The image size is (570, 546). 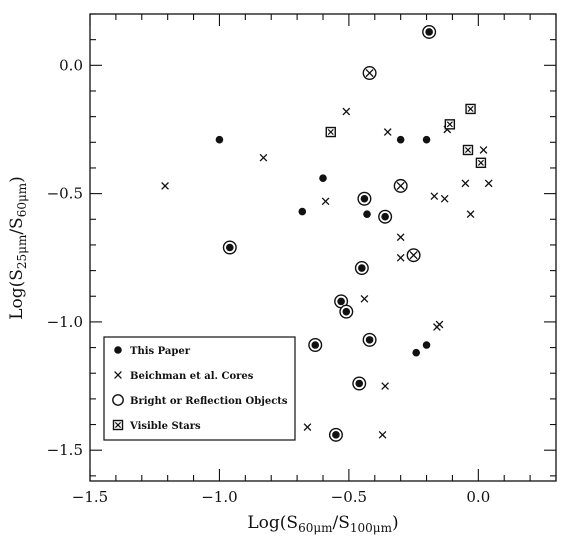 I want to click on legend-box, so click(x=199, y=388).